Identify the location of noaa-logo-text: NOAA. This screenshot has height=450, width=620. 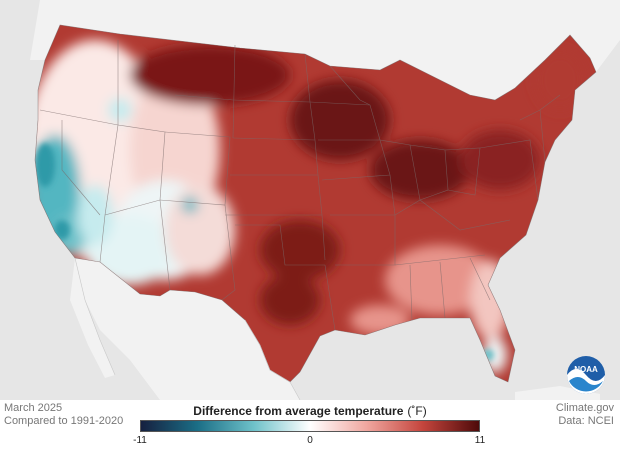
(586, 369).